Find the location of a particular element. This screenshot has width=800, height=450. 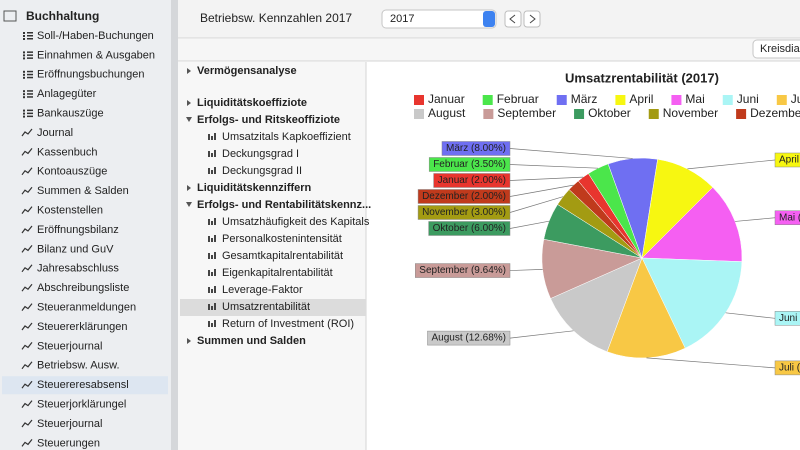

sidebar-item: Steuerungen is located at coordinates (68, 443).